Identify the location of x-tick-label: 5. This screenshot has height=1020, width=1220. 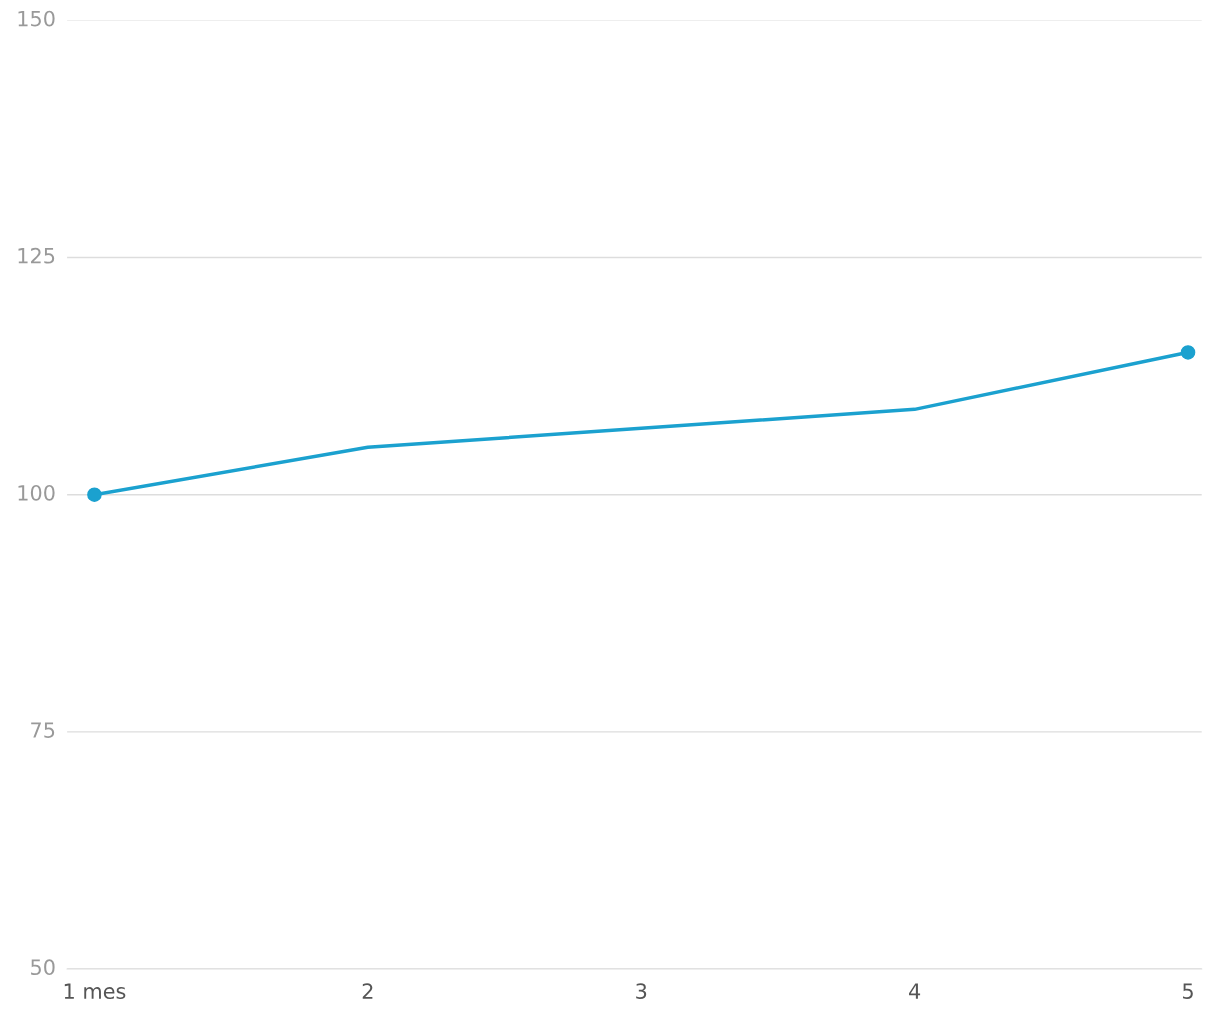
(1188, 991).